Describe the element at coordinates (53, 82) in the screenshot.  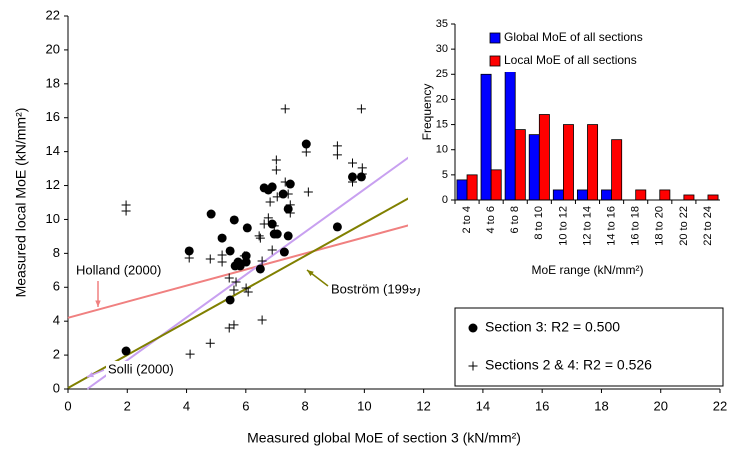
I see `y-tick-label: 18` at that location.